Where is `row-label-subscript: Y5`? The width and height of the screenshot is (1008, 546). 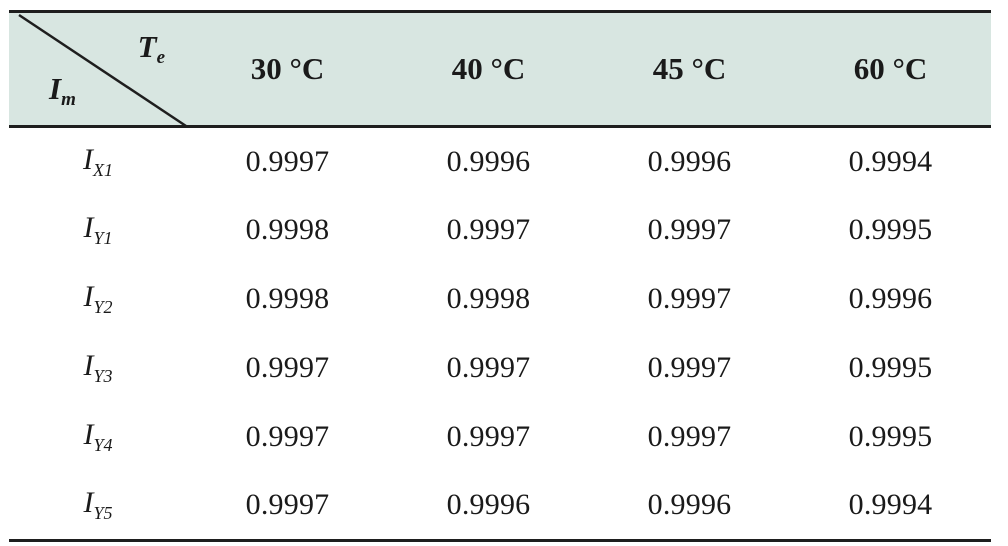 row-label-subscript: Y5 is located at coordinates (103, 513).